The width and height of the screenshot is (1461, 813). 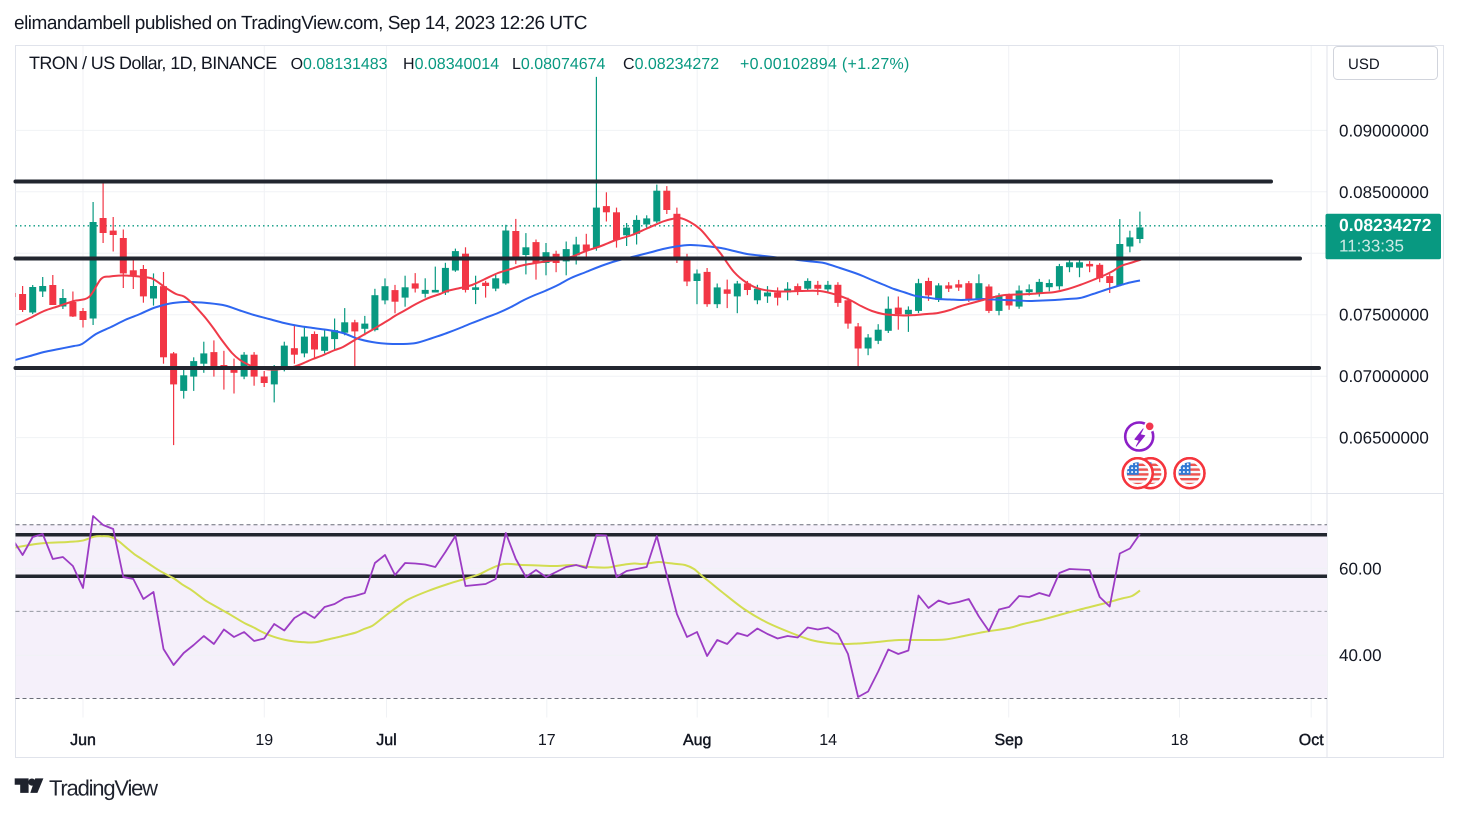 I want to click on svg-text: 19, so click(x=264, y=740).